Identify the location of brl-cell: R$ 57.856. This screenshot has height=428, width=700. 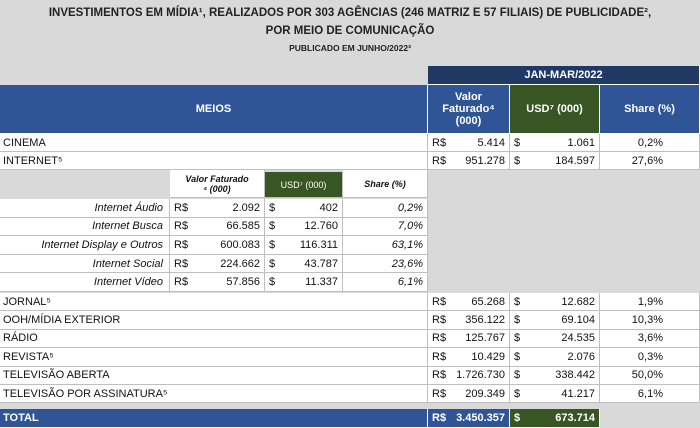
(217, 282).